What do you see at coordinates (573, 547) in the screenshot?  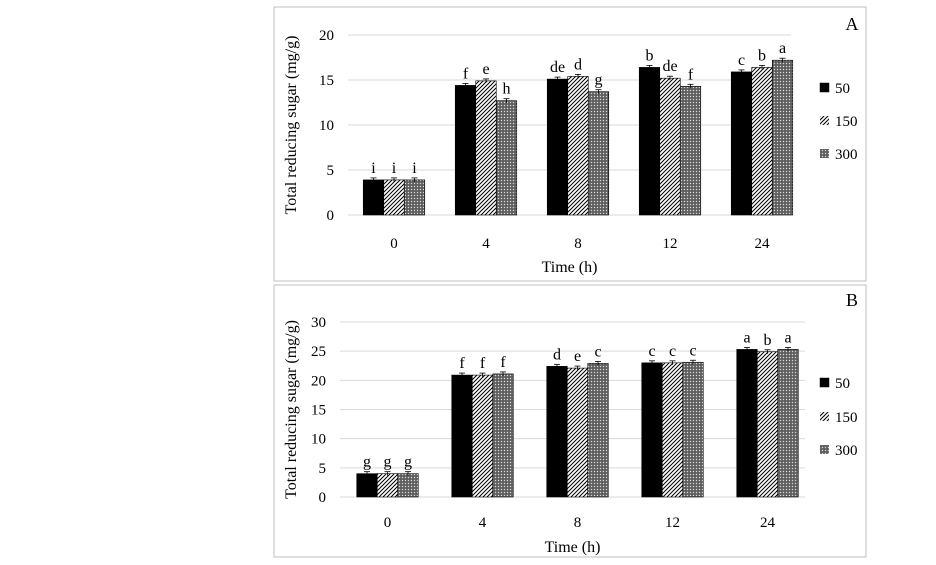 I see `x-axis-title: Time (h)` at bounding box center [573, 547].